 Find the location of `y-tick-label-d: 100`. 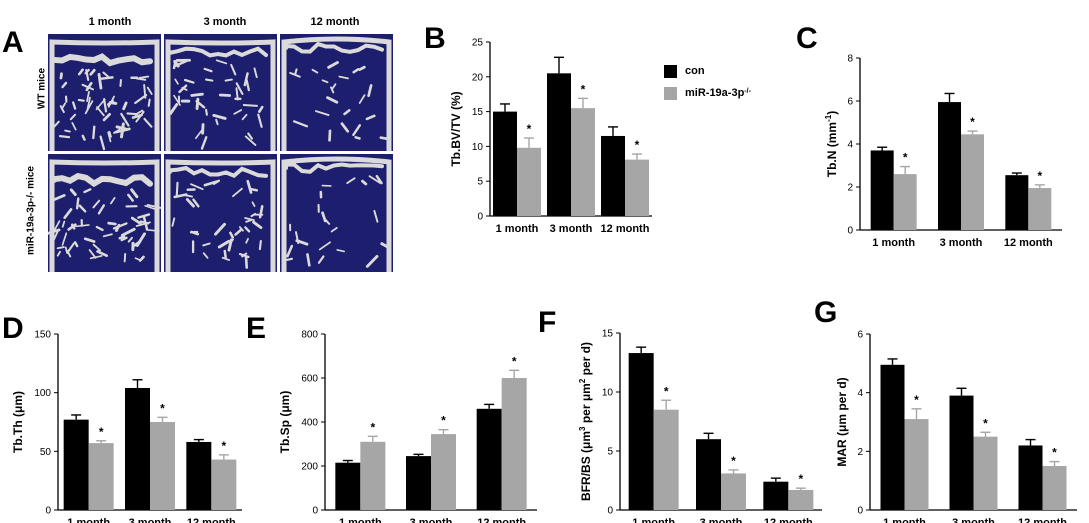

y-tick-label-d: 100 is located at coordinates (42, 393).